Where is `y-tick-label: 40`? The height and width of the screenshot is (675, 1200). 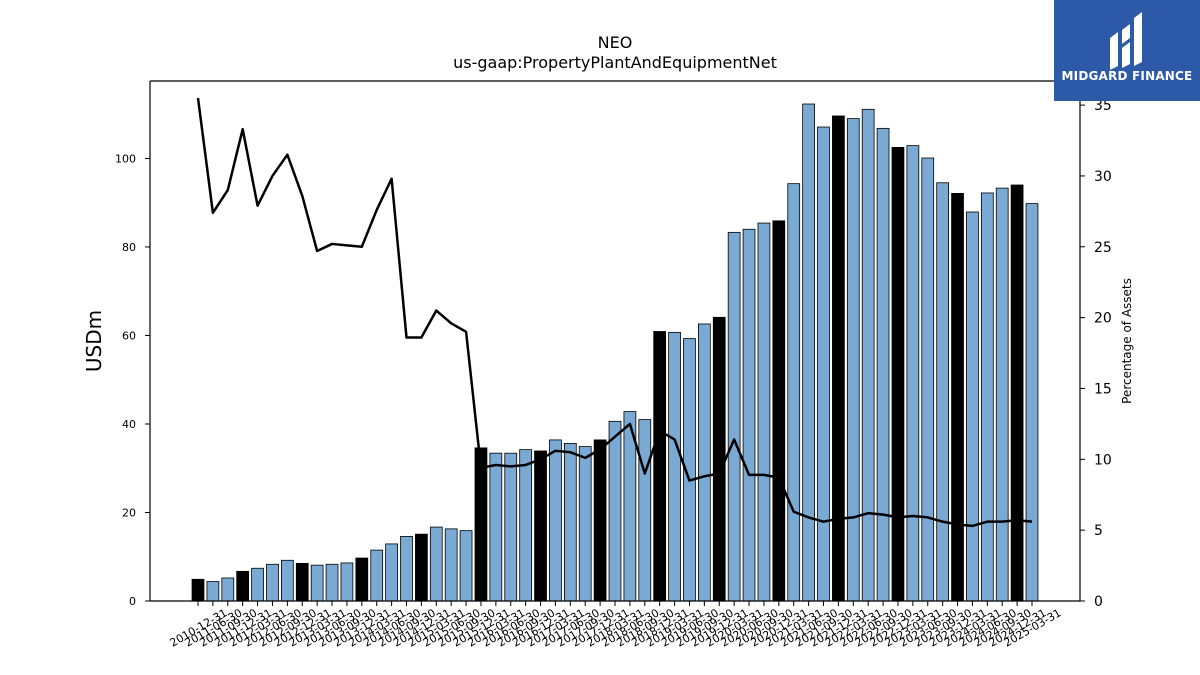
y-tick-label: 40 is located at coordinates (129, 424).